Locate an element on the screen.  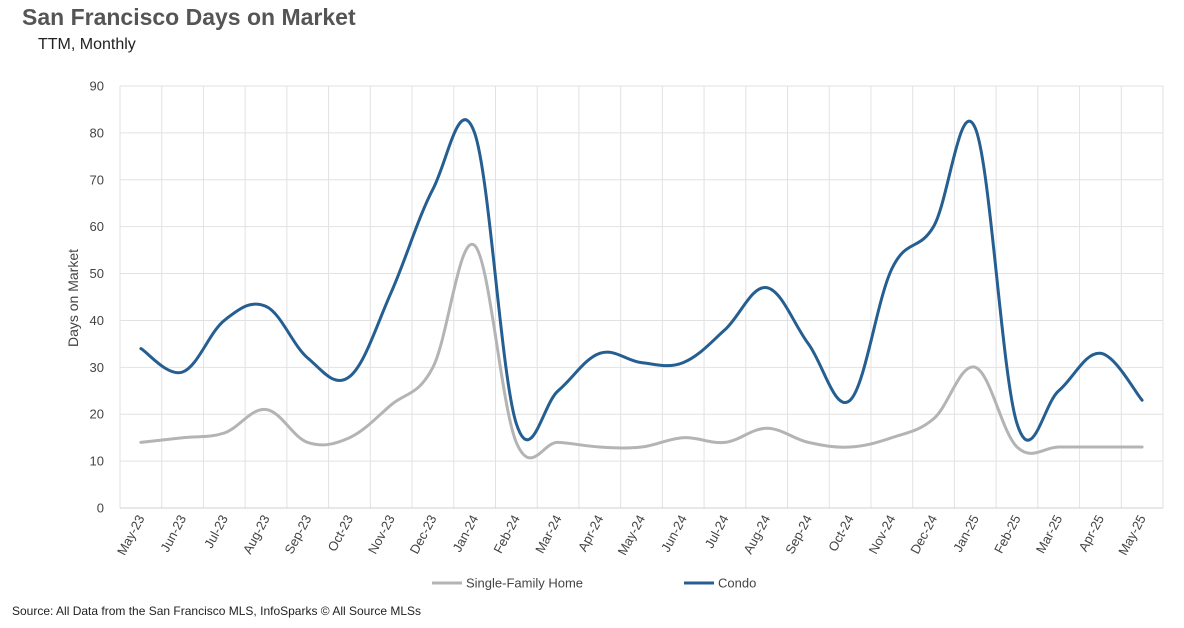
y-axis-label: Days on Market is located at coordinates (73, 298).